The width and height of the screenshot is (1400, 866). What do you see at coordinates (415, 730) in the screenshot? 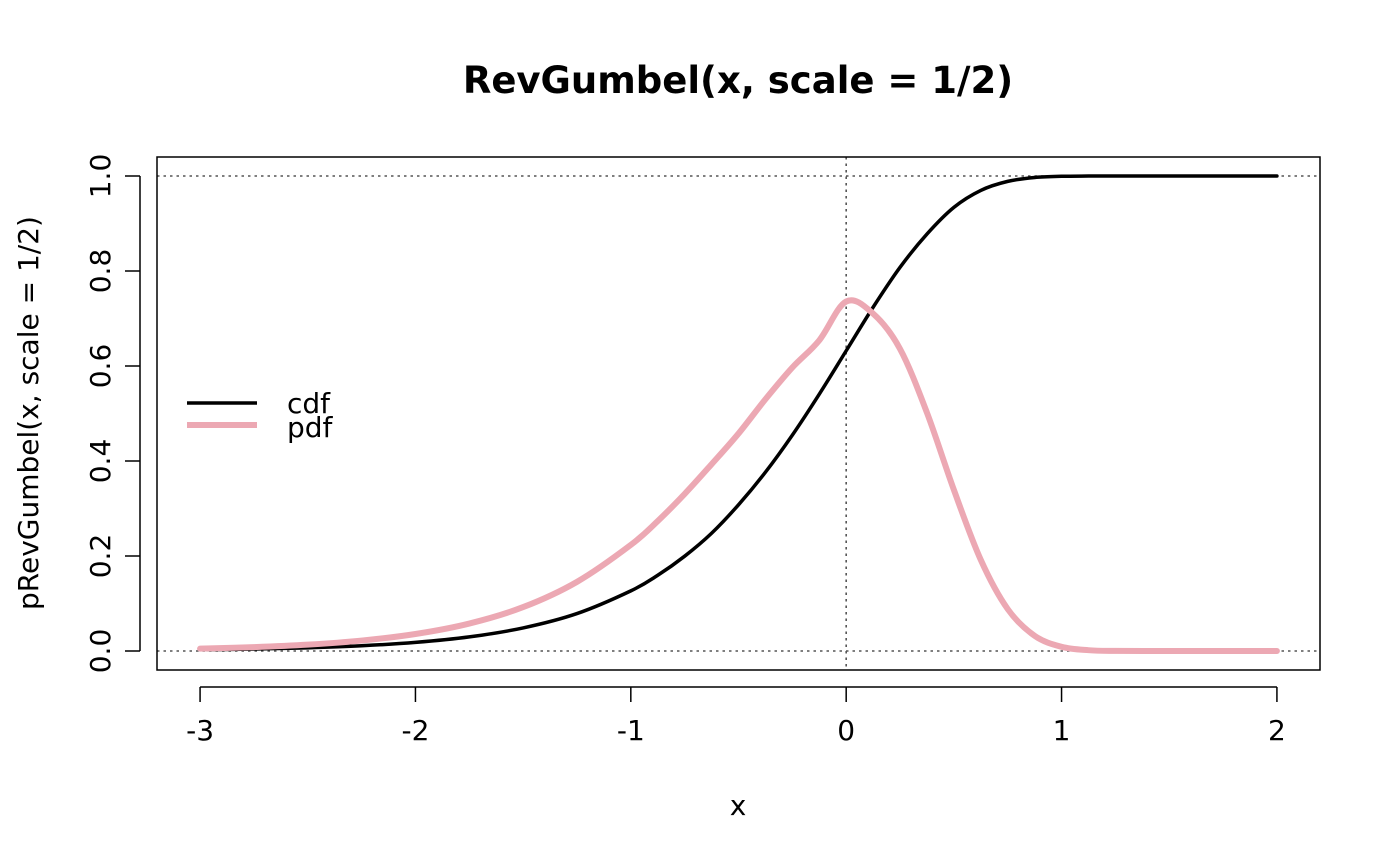
I see `x-tick-label: -2` at bounding box center [415, 730].